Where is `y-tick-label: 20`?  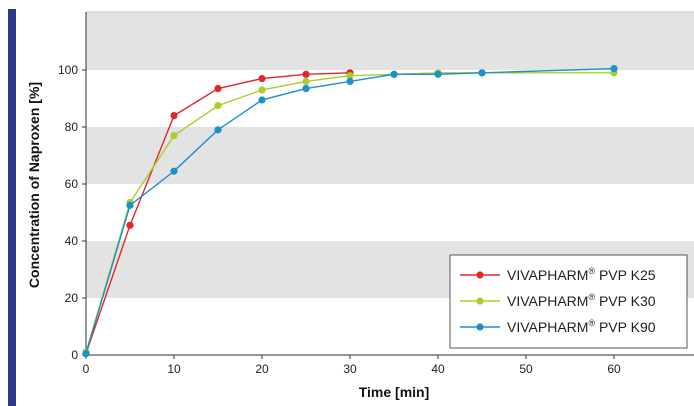 y-tick-label: 20 is located at coordinates (72, 298).